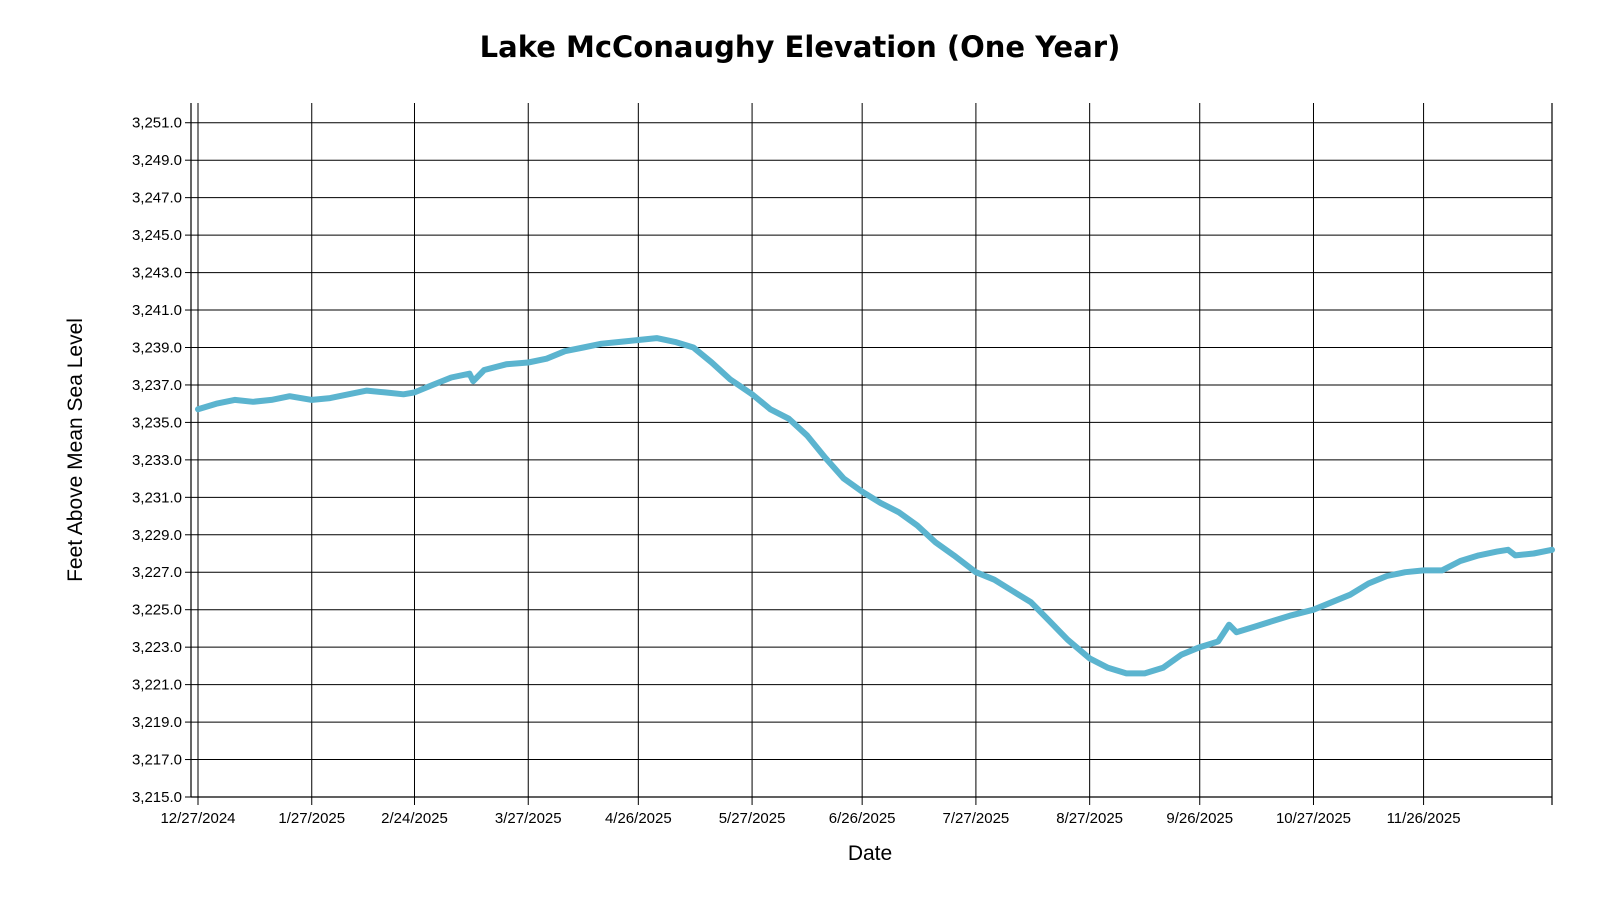 Image resolution: width=1600 pixels, height=905 pixels. What do you see at coordinates (157, 610) in the screenshot?
I see `y-tick-label: 3,225.0` at bounding box center [157, 610].